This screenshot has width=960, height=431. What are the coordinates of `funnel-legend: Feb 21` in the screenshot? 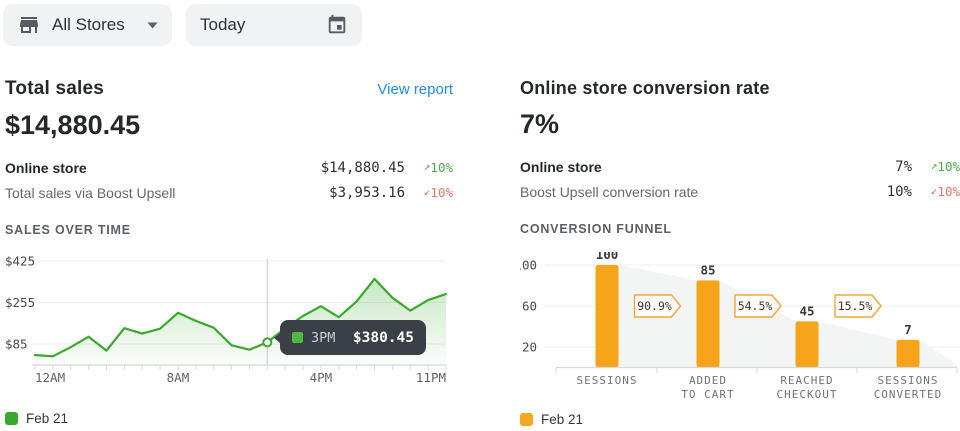 It's located at (740, 419).